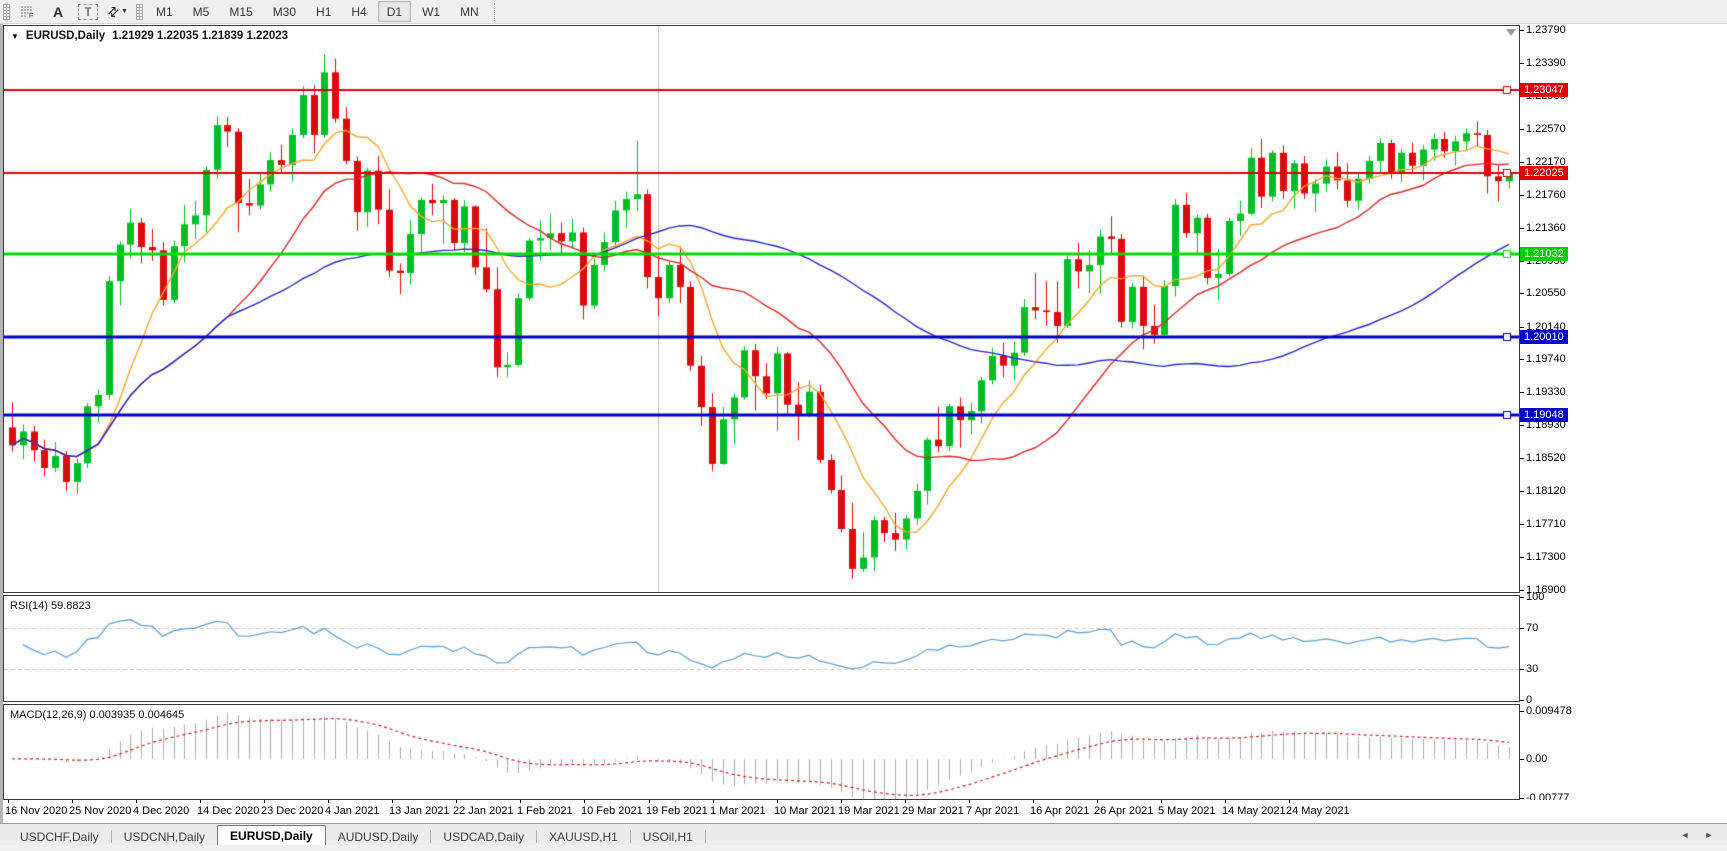 The image size is (1727, 851). What do you see at coordinates (1187, 811) in the screenshot?
I see `date-label: 5 May 2021` at bounding box center [1187, 811].